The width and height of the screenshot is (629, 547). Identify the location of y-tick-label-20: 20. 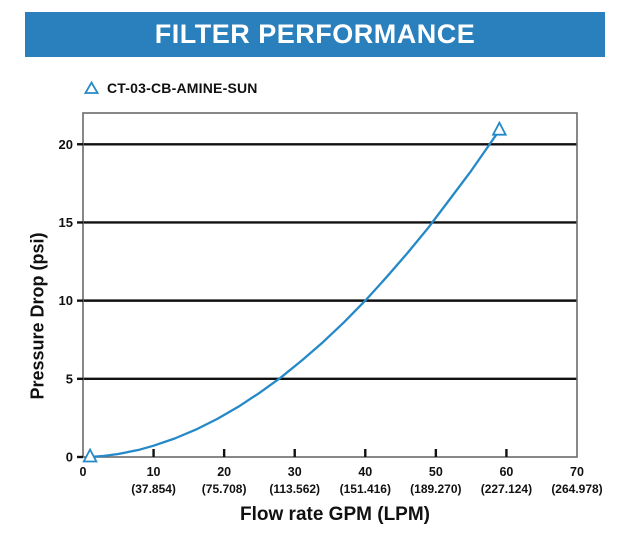
(66, 144).